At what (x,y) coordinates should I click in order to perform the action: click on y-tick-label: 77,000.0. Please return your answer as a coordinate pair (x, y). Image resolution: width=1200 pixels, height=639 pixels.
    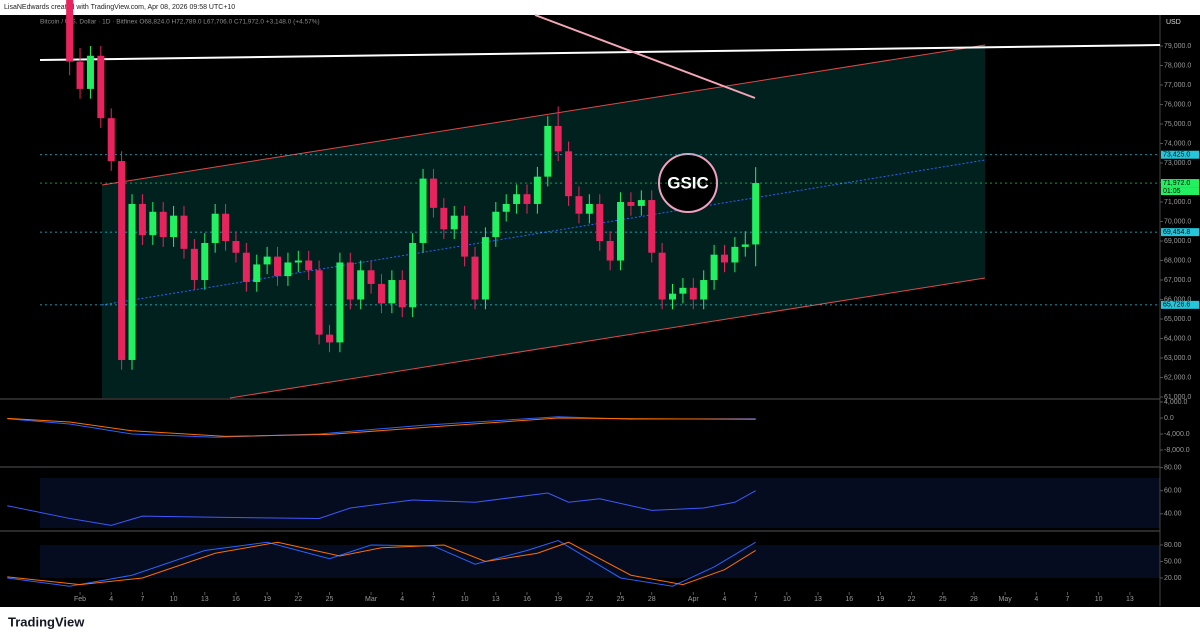
    Looking at the image, I should click on (1177, 85).